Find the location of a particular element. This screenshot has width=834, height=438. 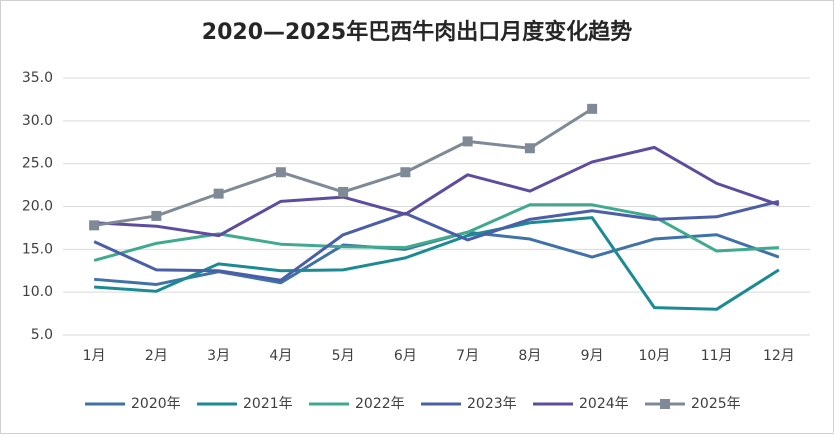

x-tick-label: 9月 is located at coordinates (592, 356).